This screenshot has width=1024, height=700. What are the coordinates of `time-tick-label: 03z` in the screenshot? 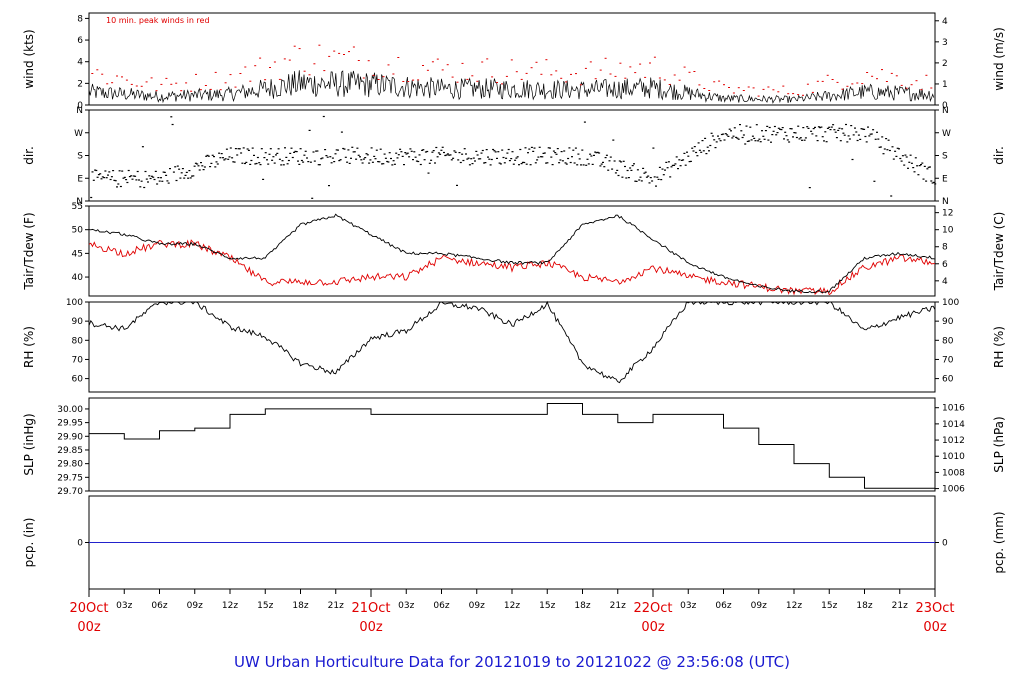 It's located at (406, 606).